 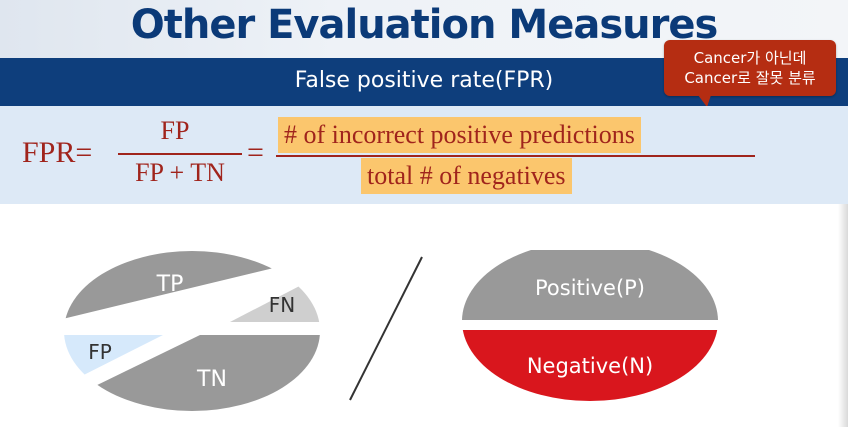 I want to click on formula-equals: =, so click(x=255, y=152).